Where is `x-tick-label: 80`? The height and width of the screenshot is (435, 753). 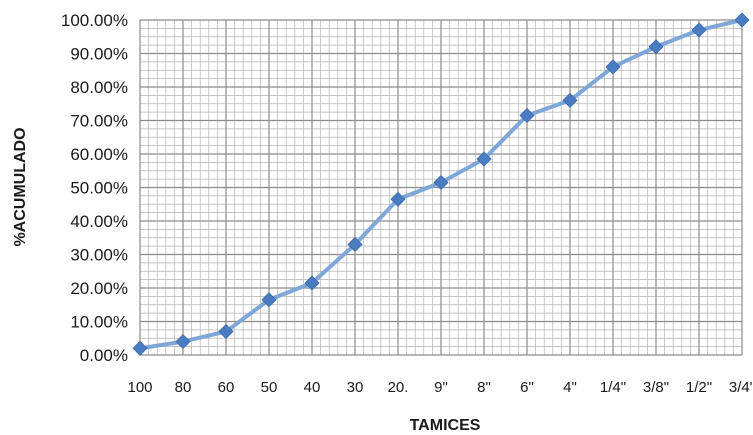 x-tick-label: 80 is located at coordinates (183, 387).